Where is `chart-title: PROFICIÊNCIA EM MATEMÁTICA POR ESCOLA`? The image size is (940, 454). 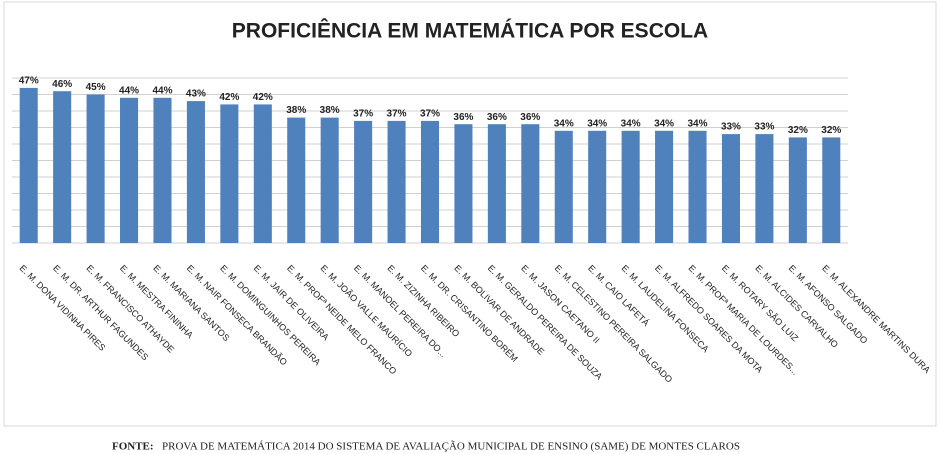
chart-title: PROFICIÊNCIA EM MATEMÁTICA POR ESCOLA is located at coordinates (470, 31).